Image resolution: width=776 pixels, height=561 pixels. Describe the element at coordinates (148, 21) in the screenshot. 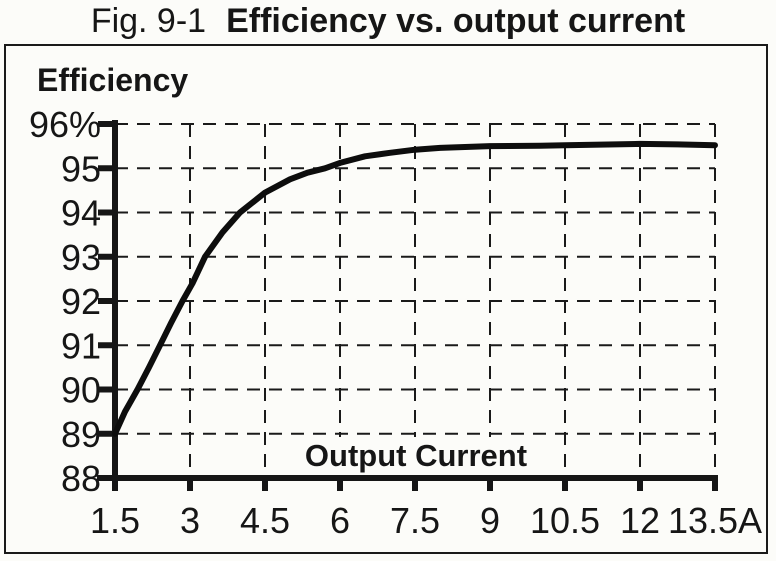

I see `figure-number: Fig. 9-1` at that location.